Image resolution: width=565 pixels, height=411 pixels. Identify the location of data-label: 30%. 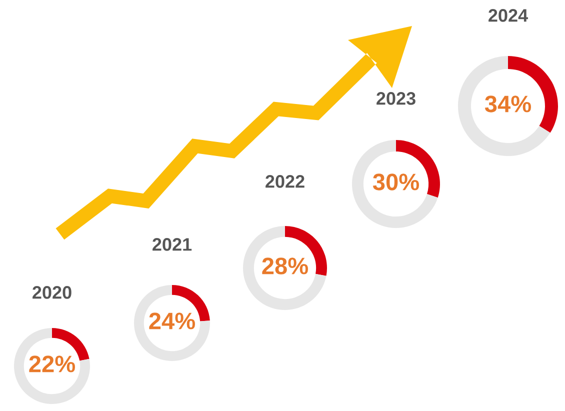
(396, 182).